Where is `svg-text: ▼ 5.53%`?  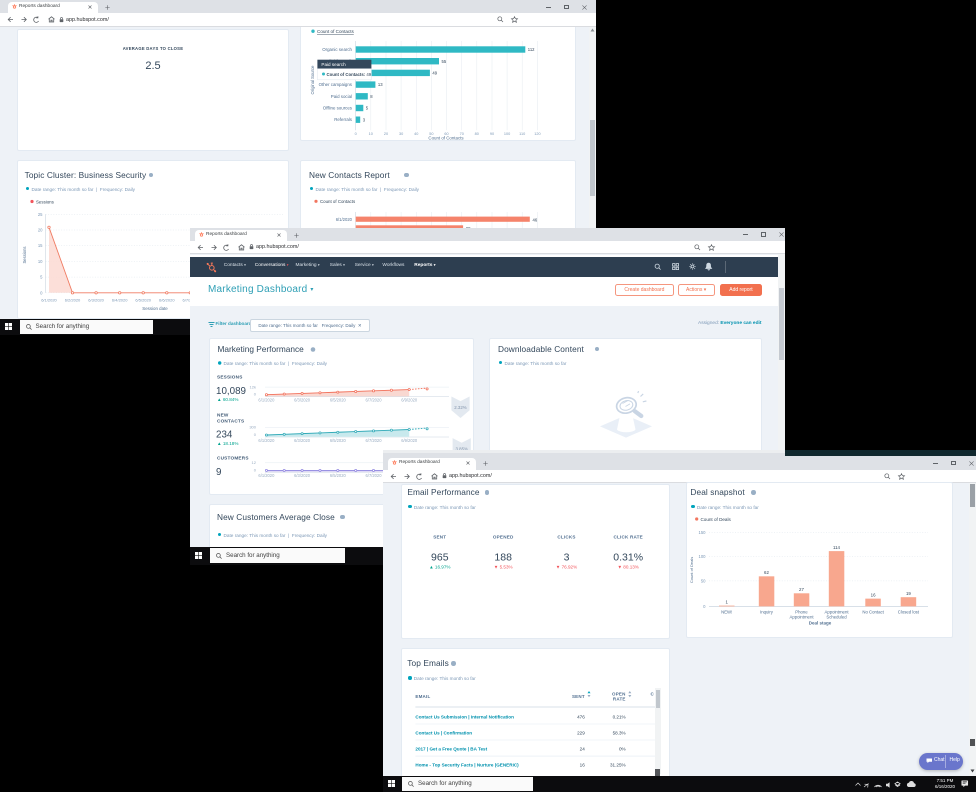
svg-text: ▼ 5.53% is located at coordinates (503, 567).